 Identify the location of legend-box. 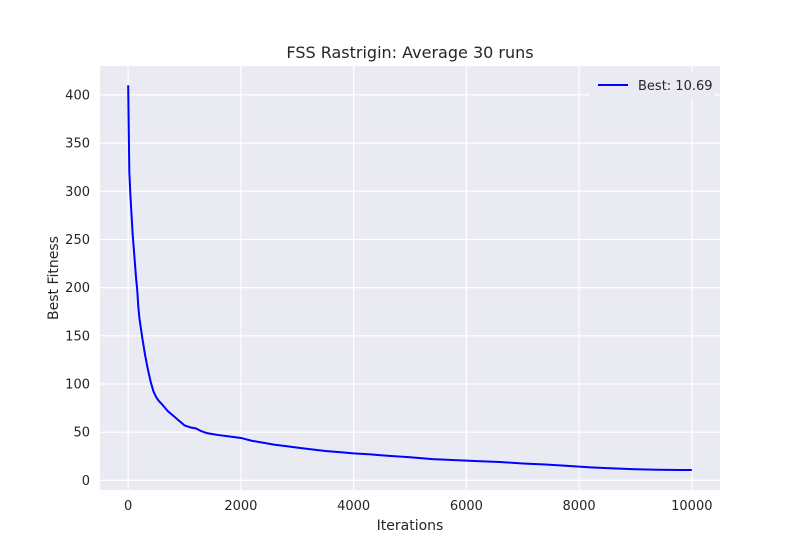
(652, 85).